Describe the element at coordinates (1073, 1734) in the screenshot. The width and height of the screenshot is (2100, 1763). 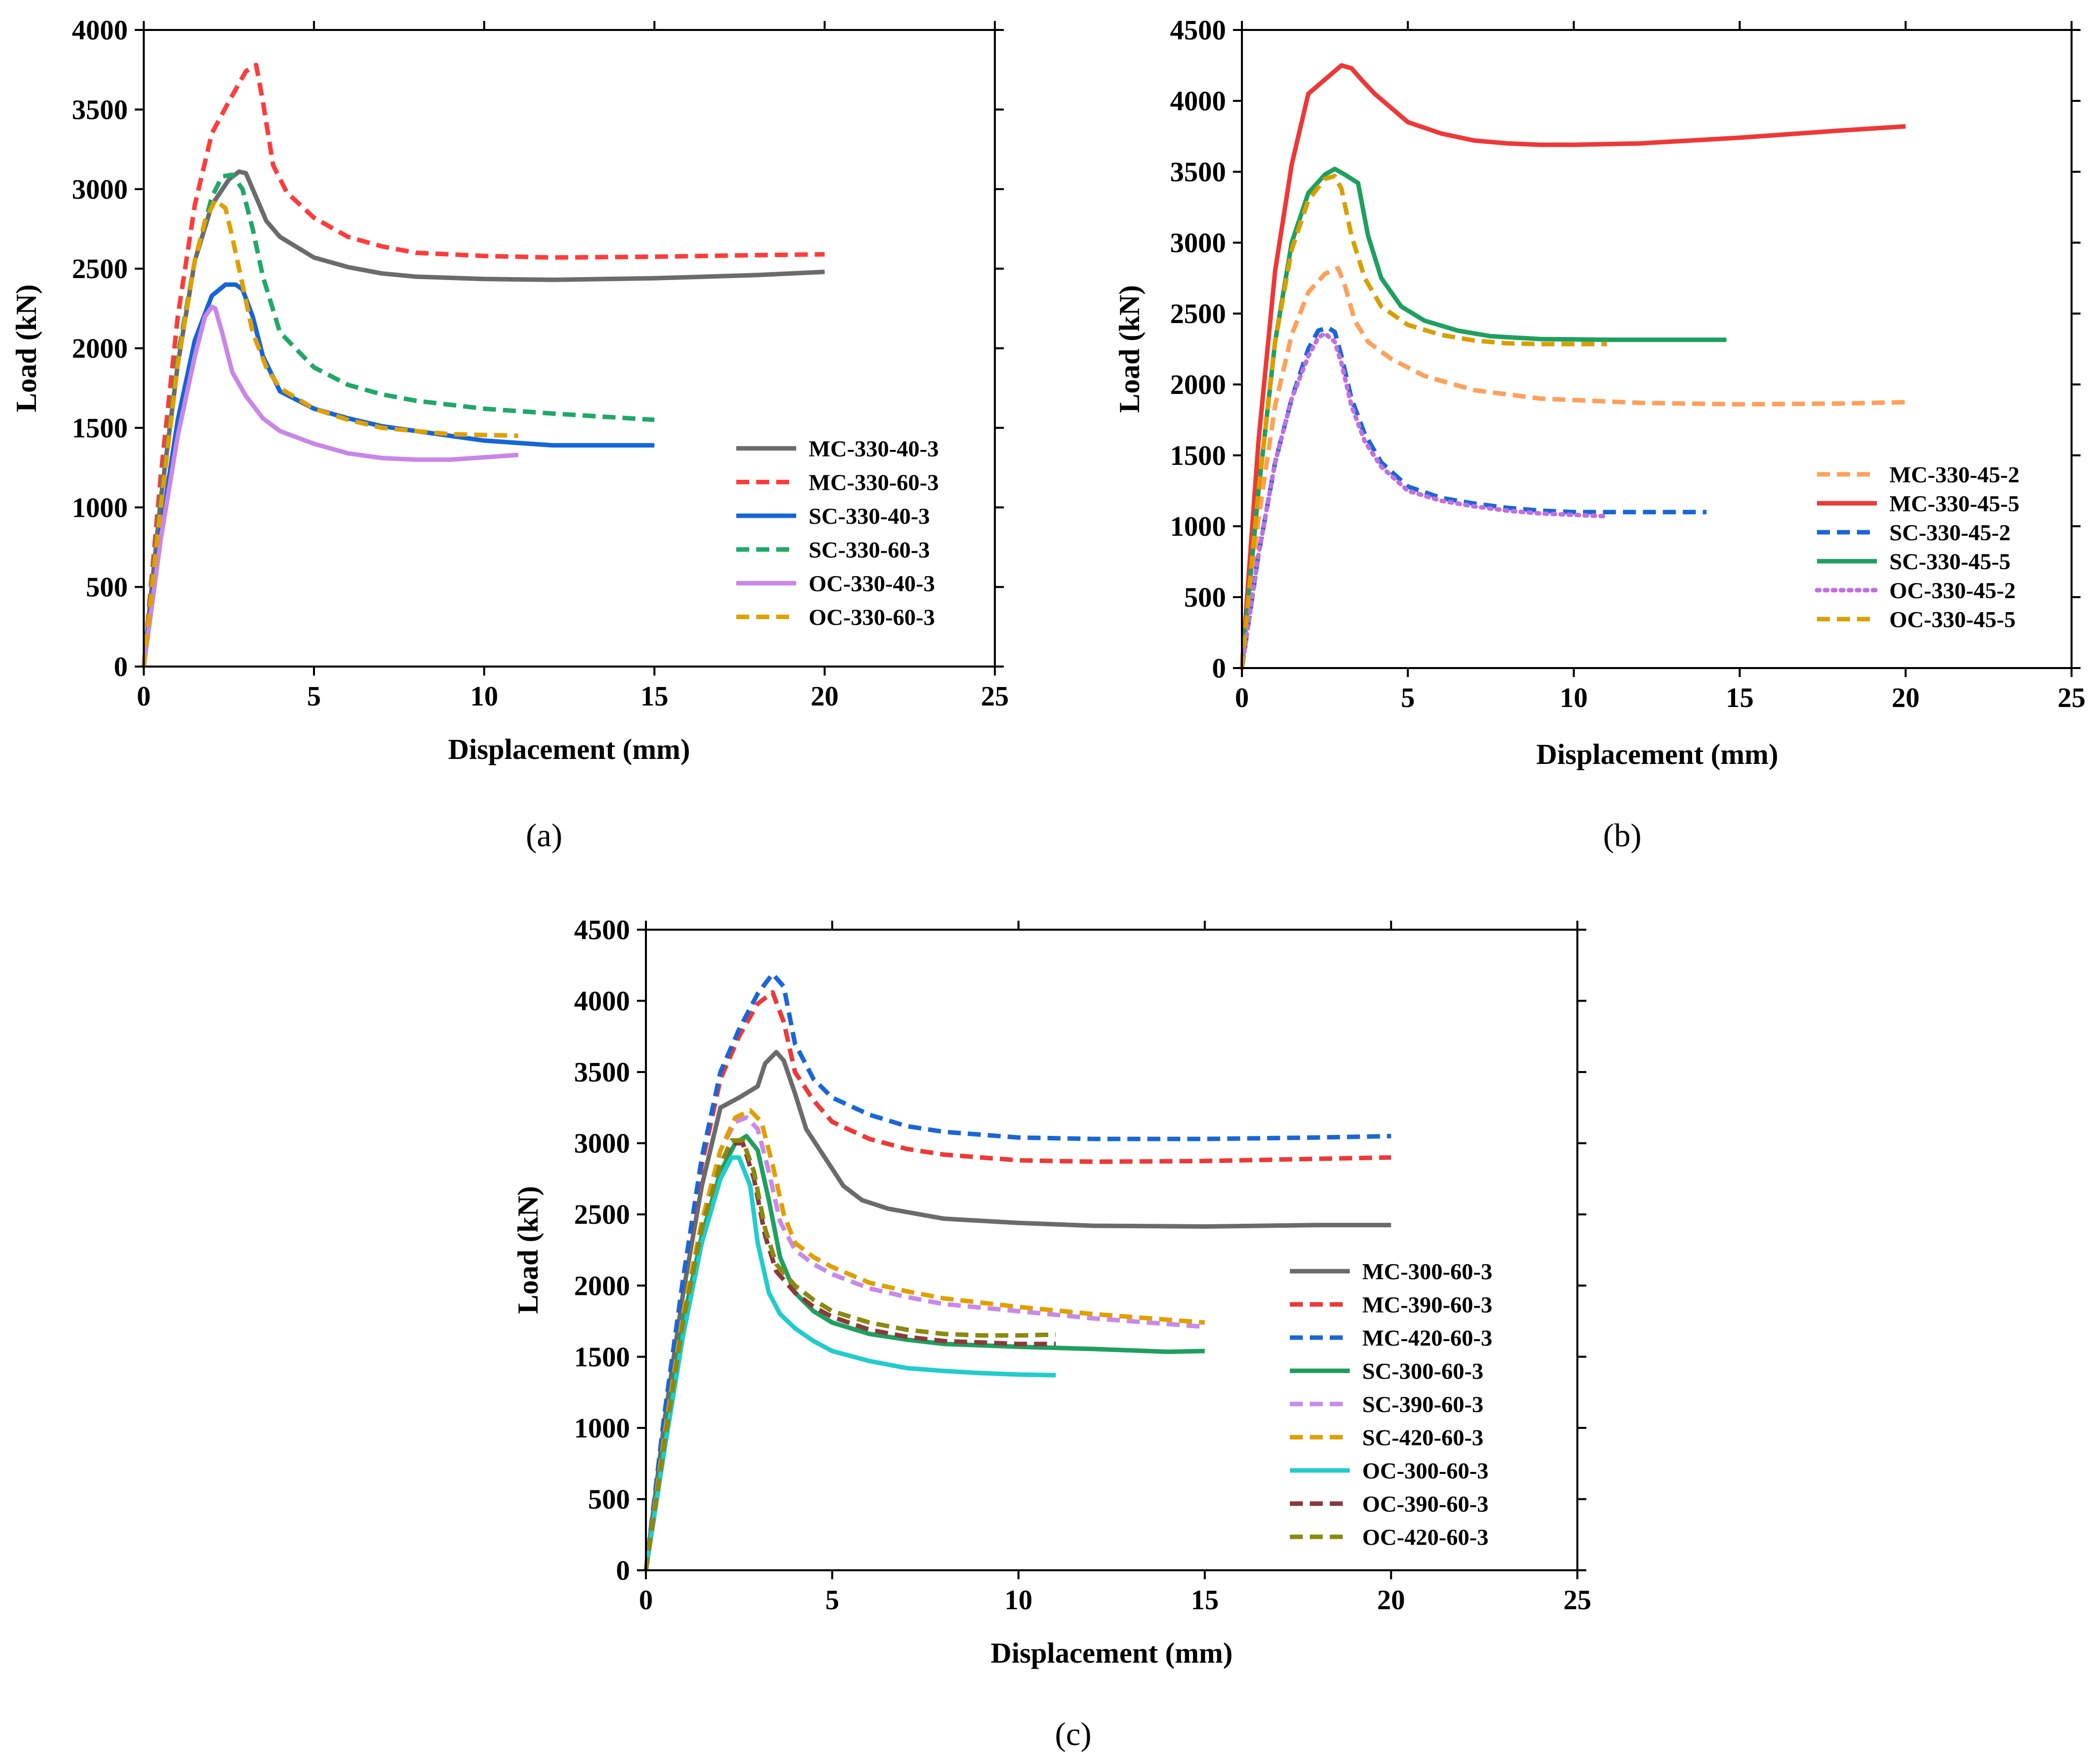
I see `caption: (c)` at that location.